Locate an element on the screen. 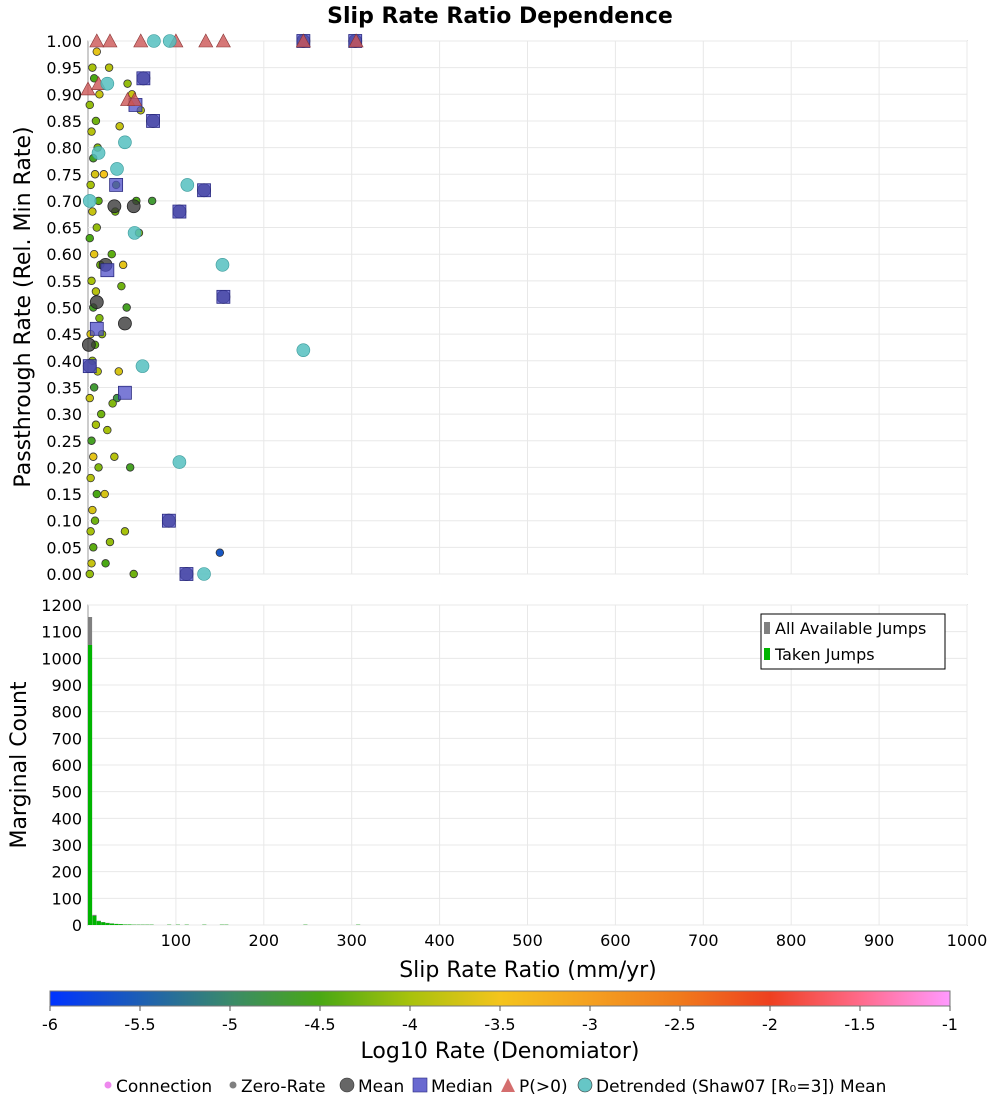 This screenshot has width=1000, height=1100. footer-legend-label: Mean is located at coordinates (381, 1087).